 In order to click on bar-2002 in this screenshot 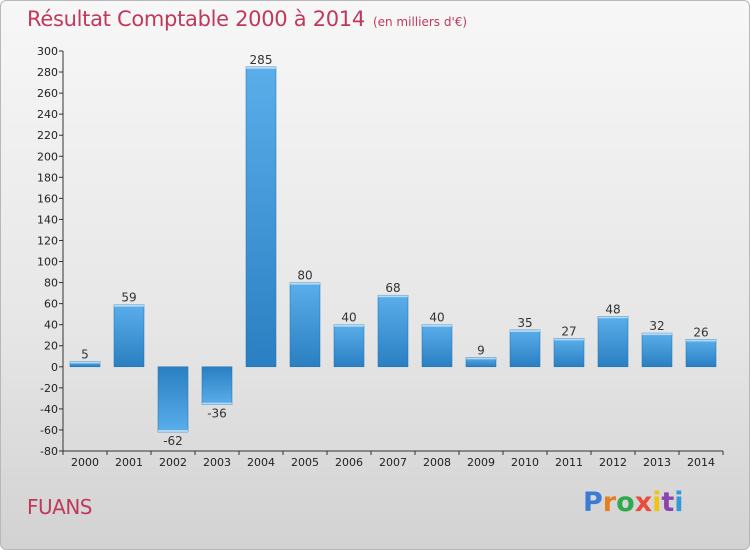, I will do `click(173, 399)`.